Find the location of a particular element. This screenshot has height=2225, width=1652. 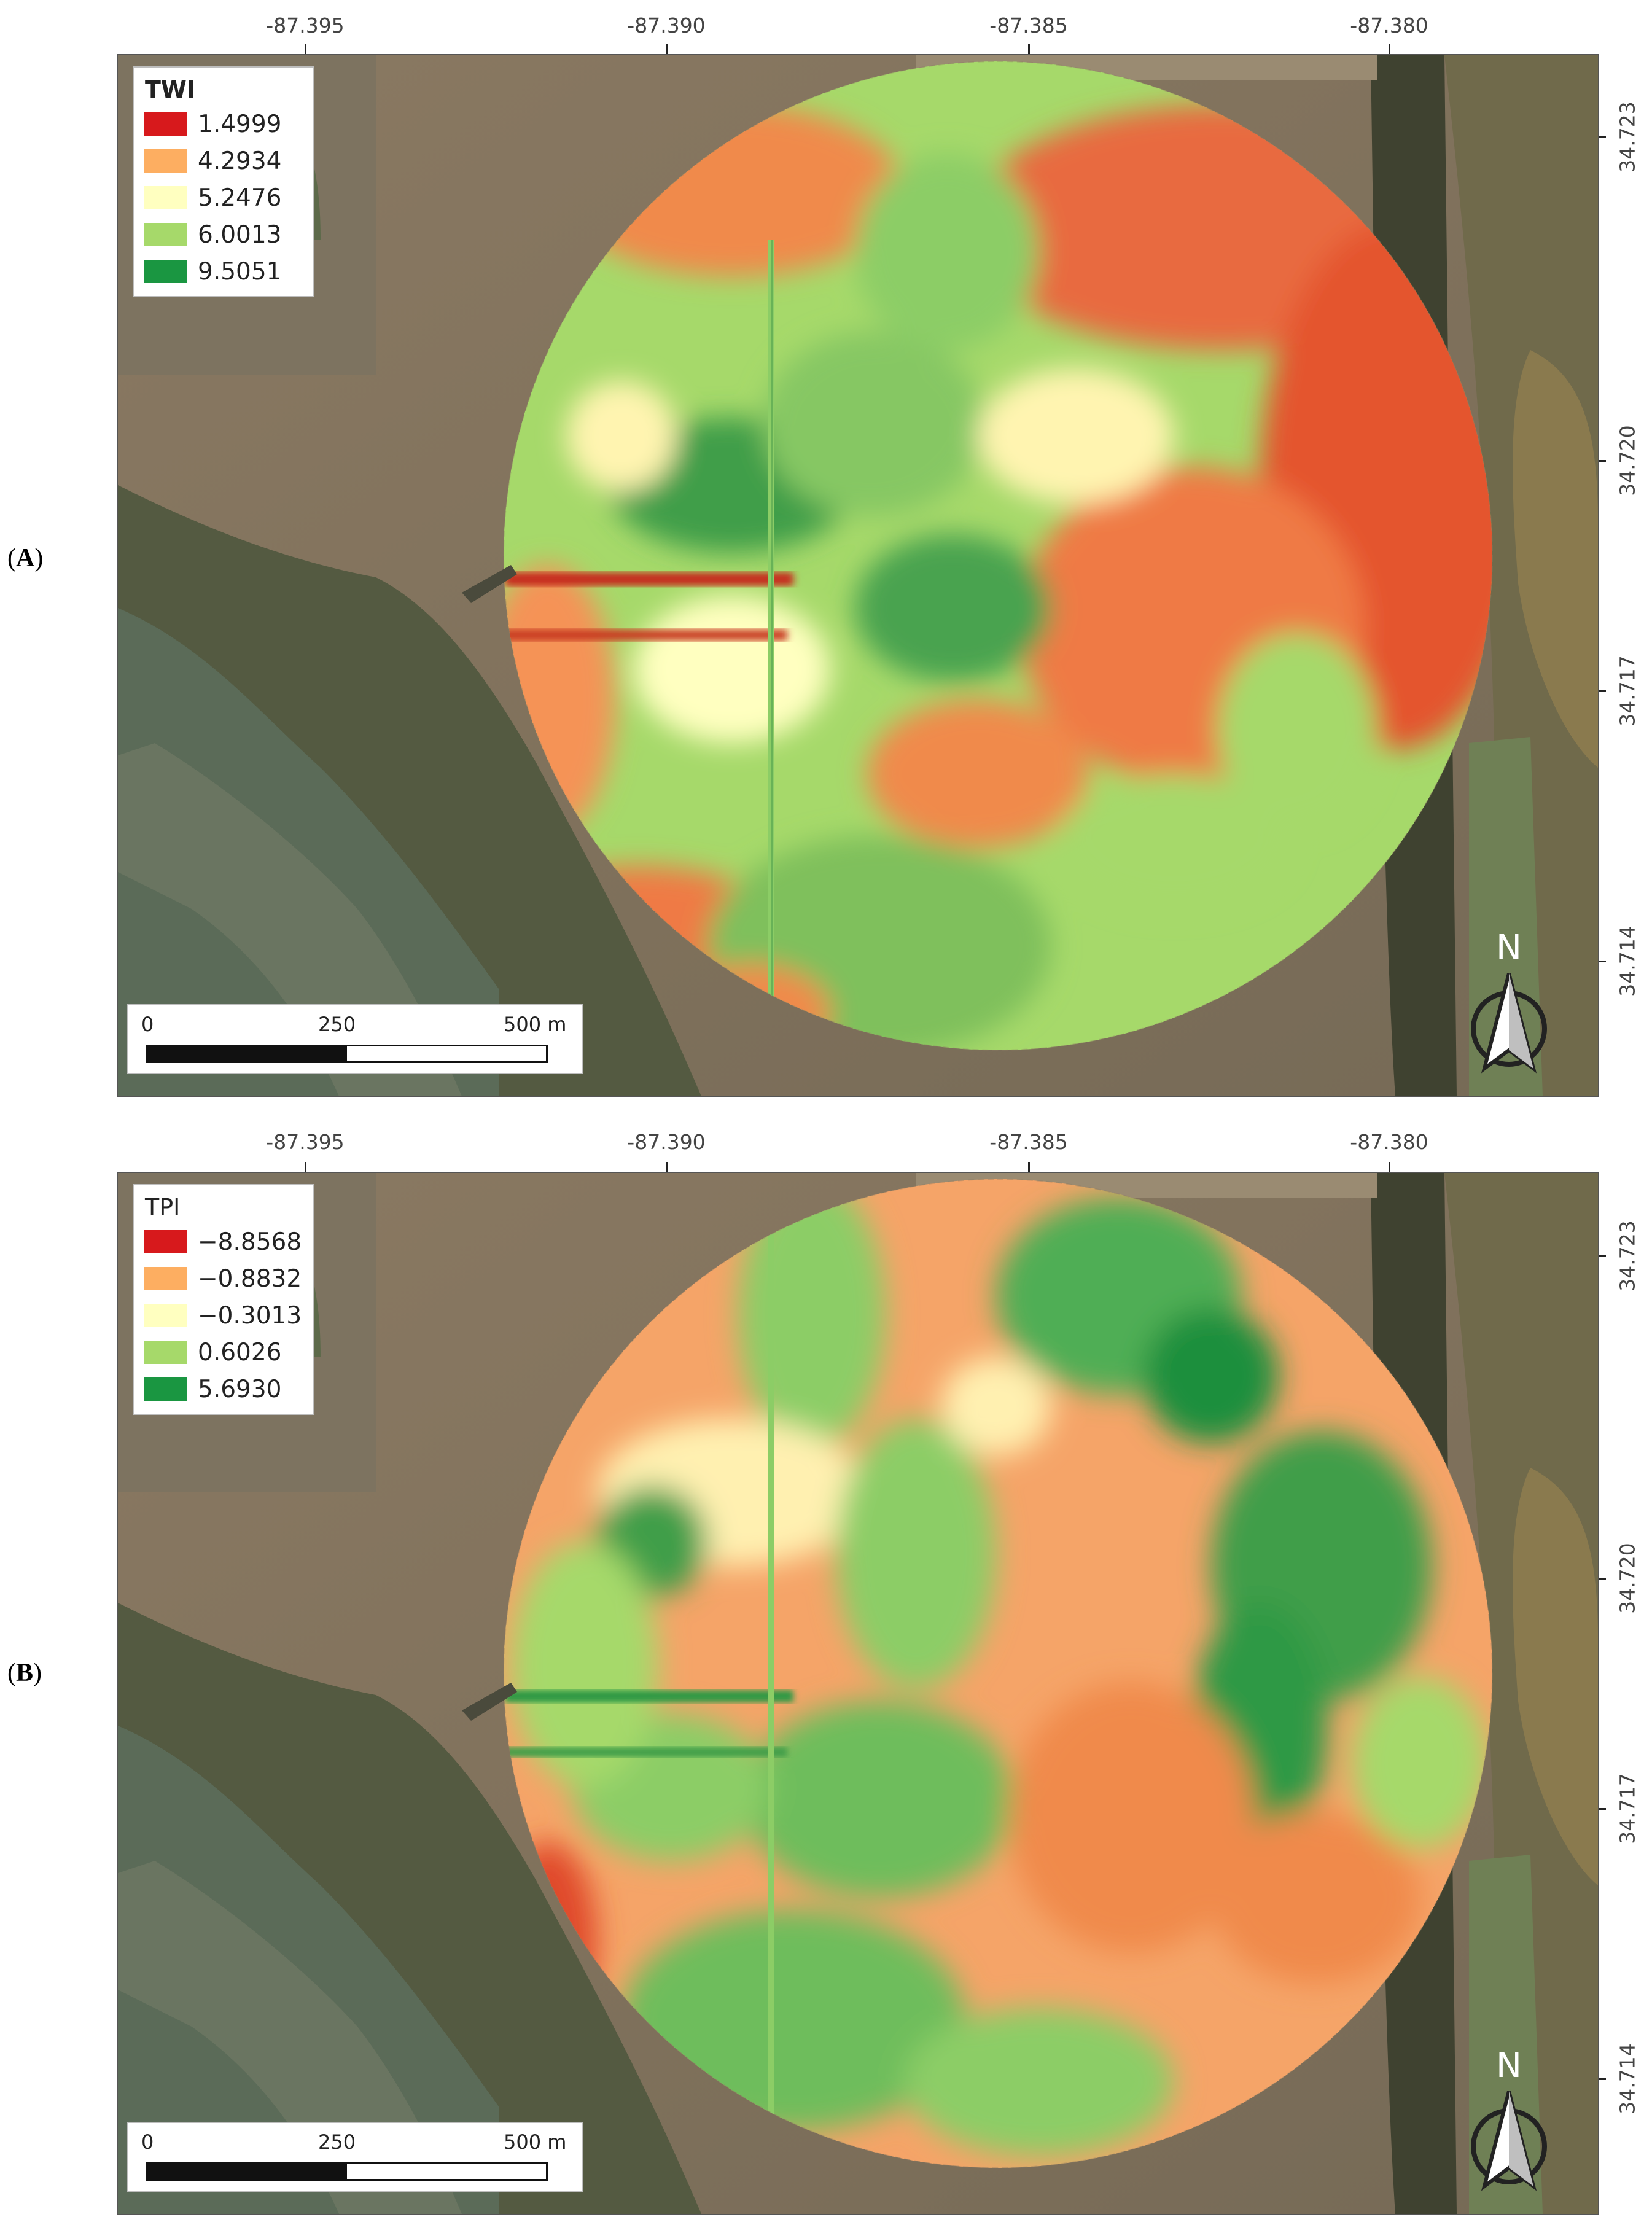

legend-item: −0.3013 is located at coordinates (223, 1316).